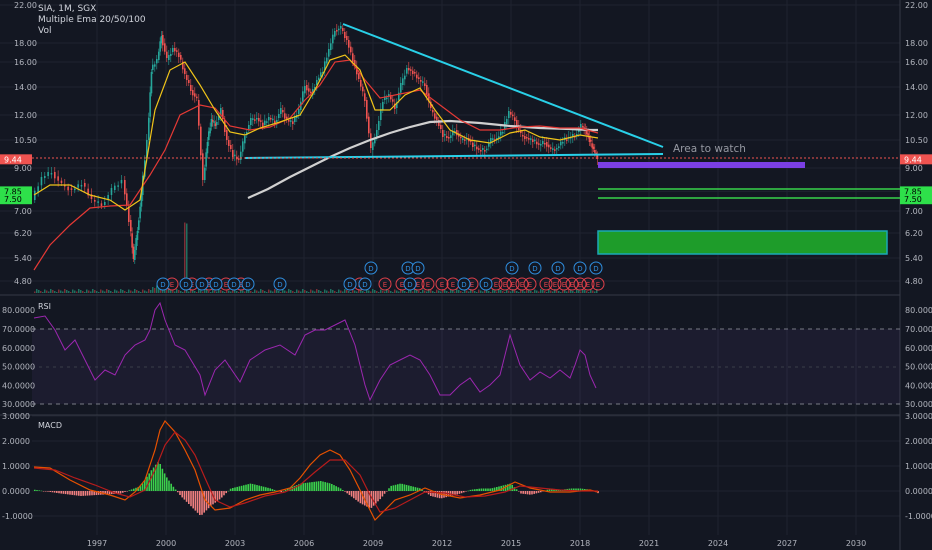  What do you see at coordinates (742, 242) in the screenshot?
I see `support-zone` at bounding box center [742, 242].